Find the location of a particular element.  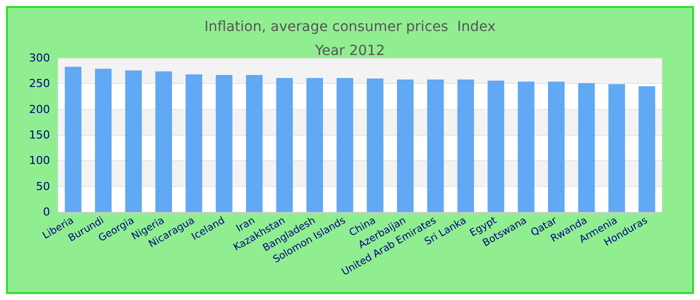

chart-title: Inflation, average consumer prices Index is located at coordinates (350, 27).